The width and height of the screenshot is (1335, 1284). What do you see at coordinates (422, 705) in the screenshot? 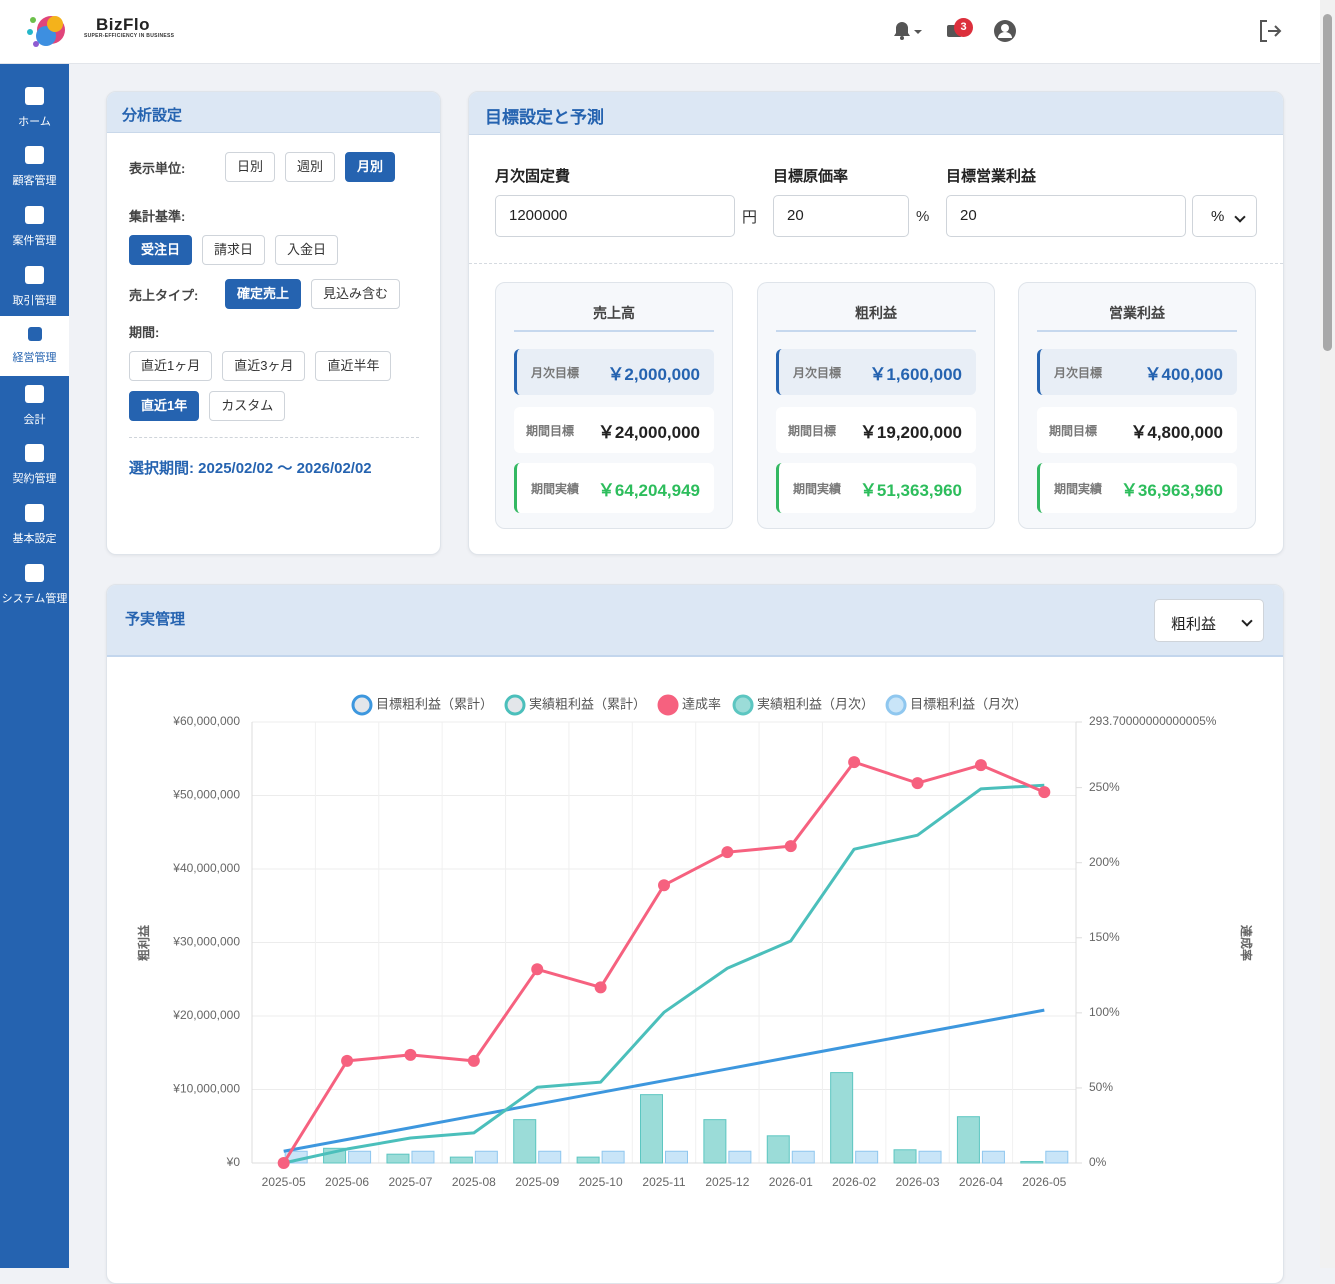
I see `legend-item: 目標粗利益（累計）` at bounding box center [422, 705].